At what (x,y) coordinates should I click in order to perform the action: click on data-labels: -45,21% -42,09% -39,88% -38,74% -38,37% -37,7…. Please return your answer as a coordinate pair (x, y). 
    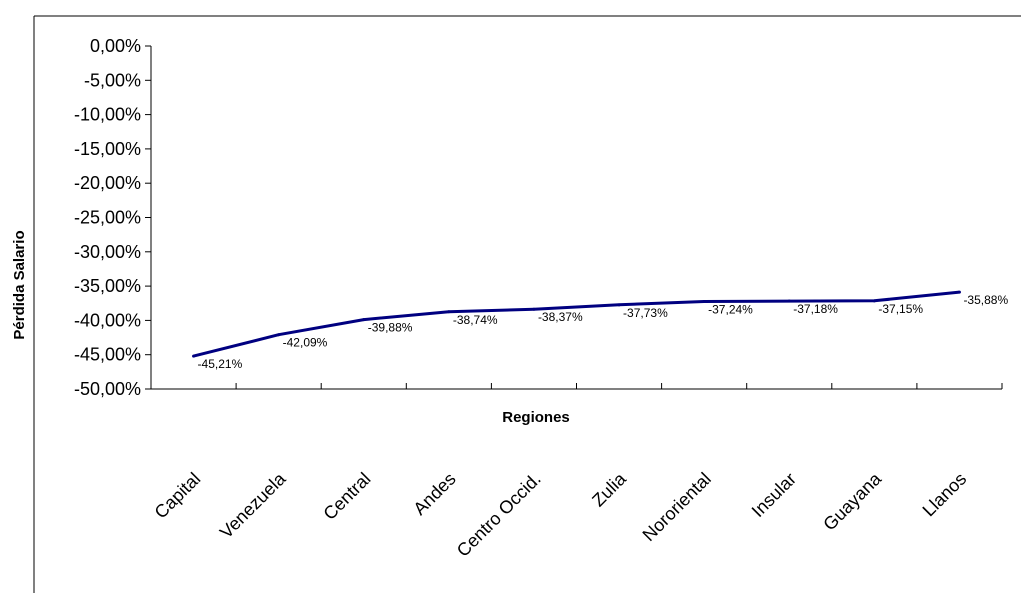
    Looking at the image, I should click on (603, 332).